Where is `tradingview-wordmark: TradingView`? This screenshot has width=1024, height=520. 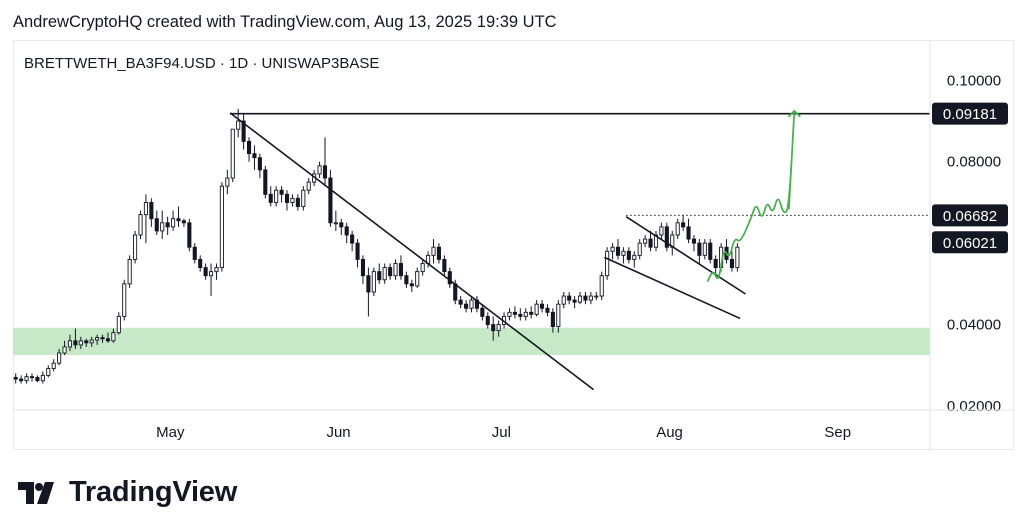 tradingview-wordmark: TradingView is located at coordinates (153, 492).